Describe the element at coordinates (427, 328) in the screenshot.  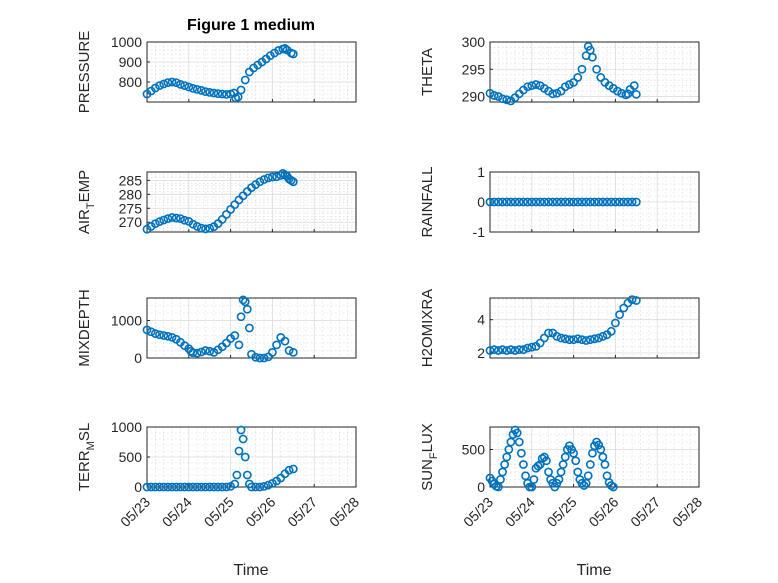
I see `y-axis-label: H2OMIXRA` at that location.